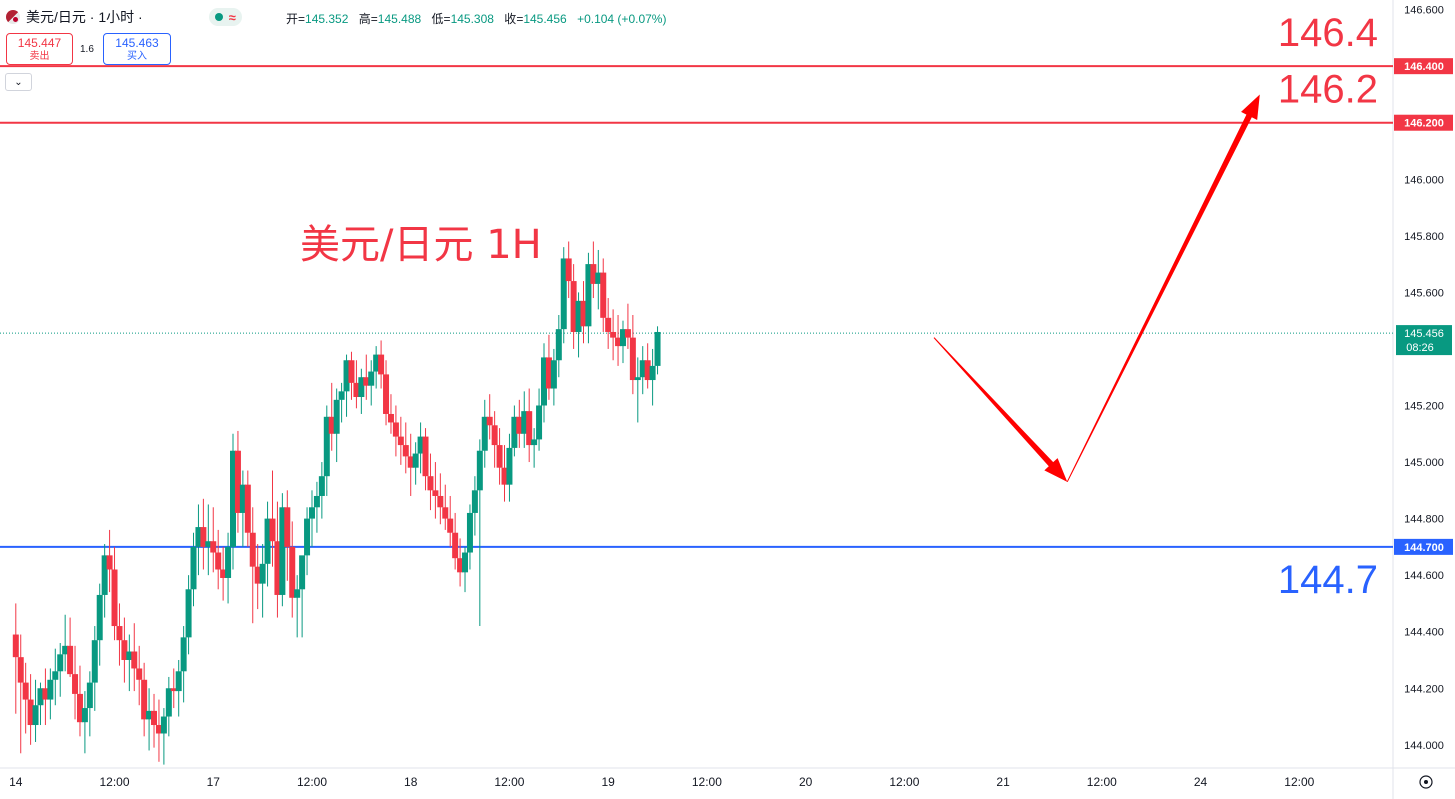  What do you see at coordinates (1424, 463) in the screenshot?
I see `price-tick-label: 145.000` at bounding box center [1424, 463].